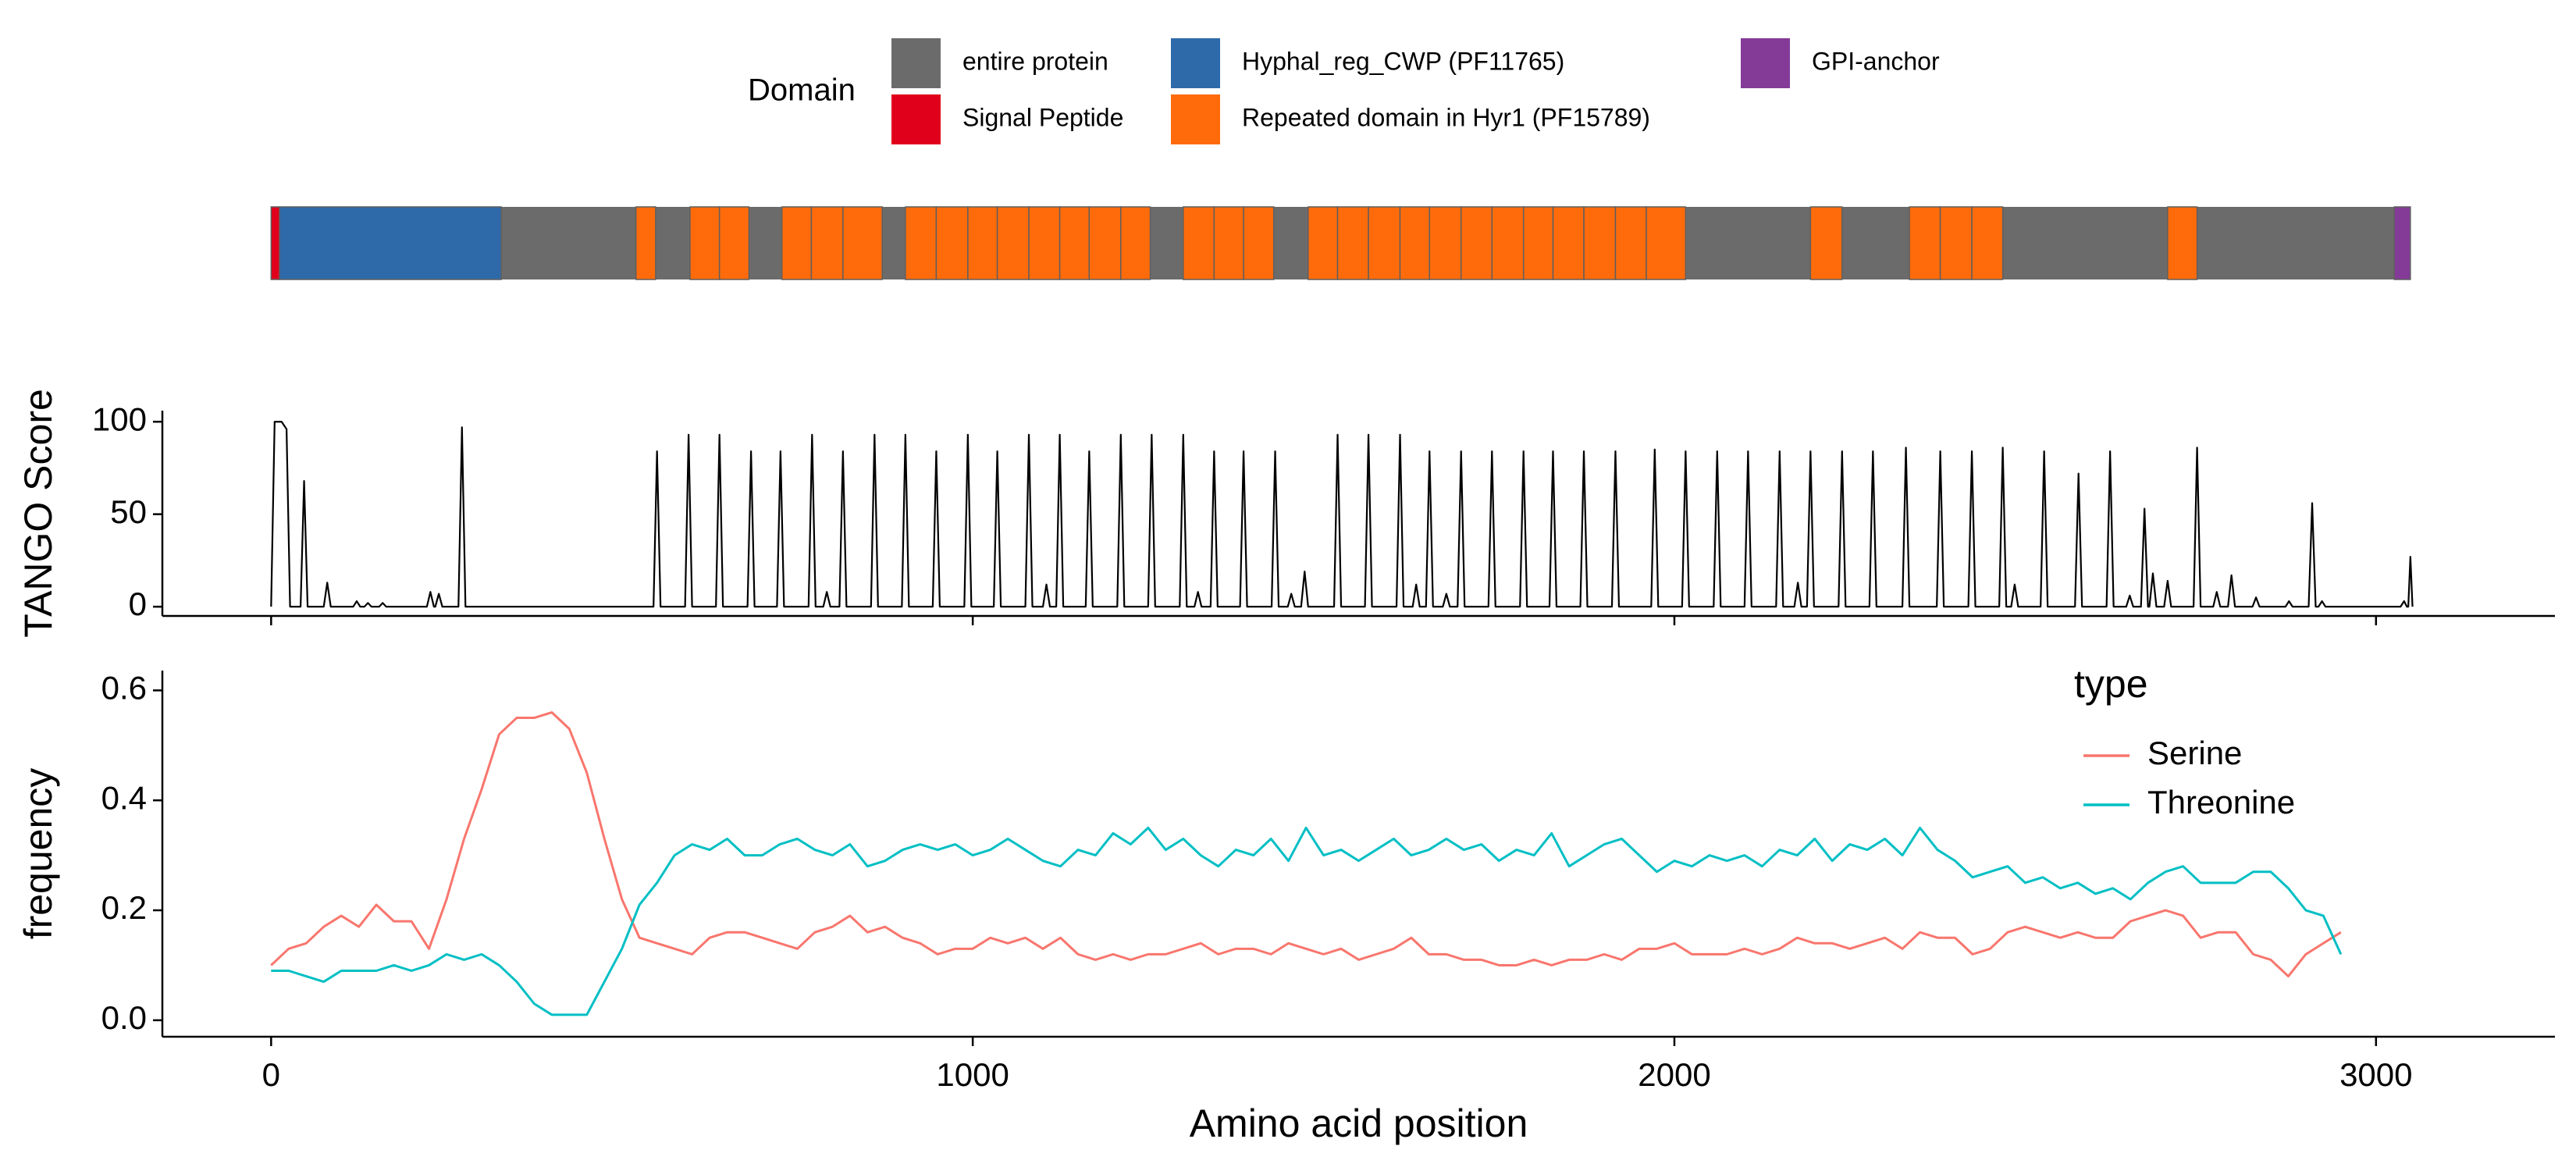  What do you see at coordinates (2375, 1074) in the screenshot?
I see `x-tick-label: 3000` at bounding box center [2375, 1074].